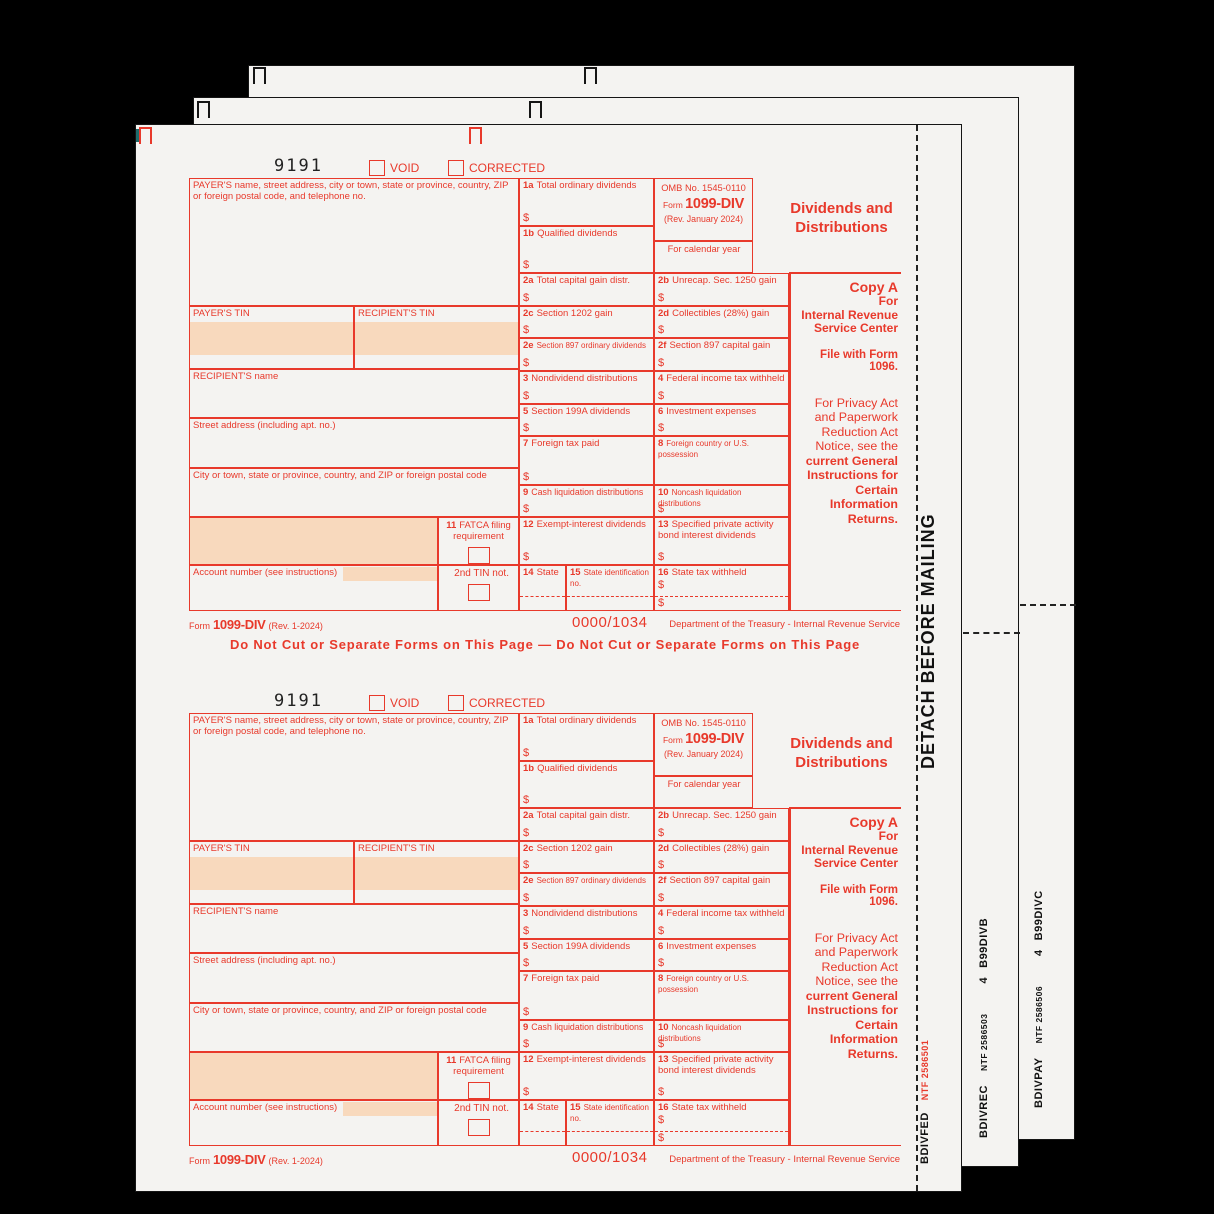 This screenshot has height=1214, width=1214. Describe the element at coordinates (586, 720) in the screenshot. I see `box-1a-label: 1a Total ordinary dividends` at that location.